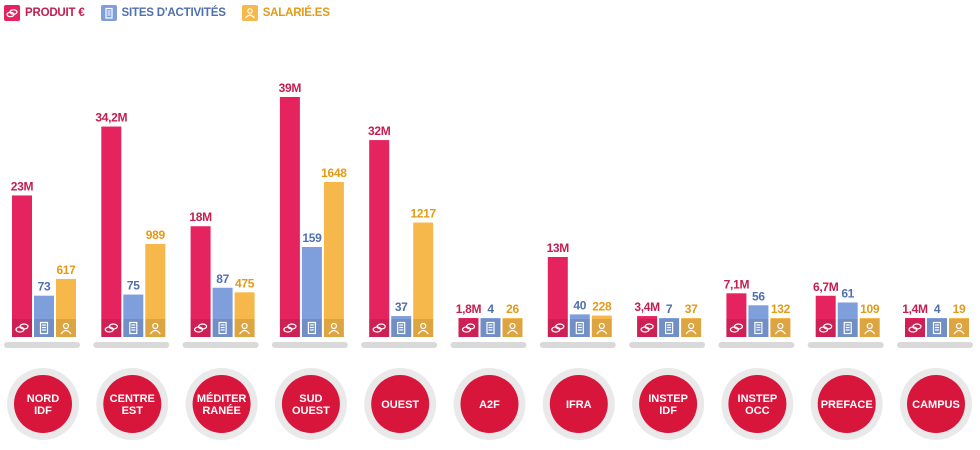 This screenshot has height=450, width=980. I want to click on category-label: SUD OUEST, so click(311, 405).